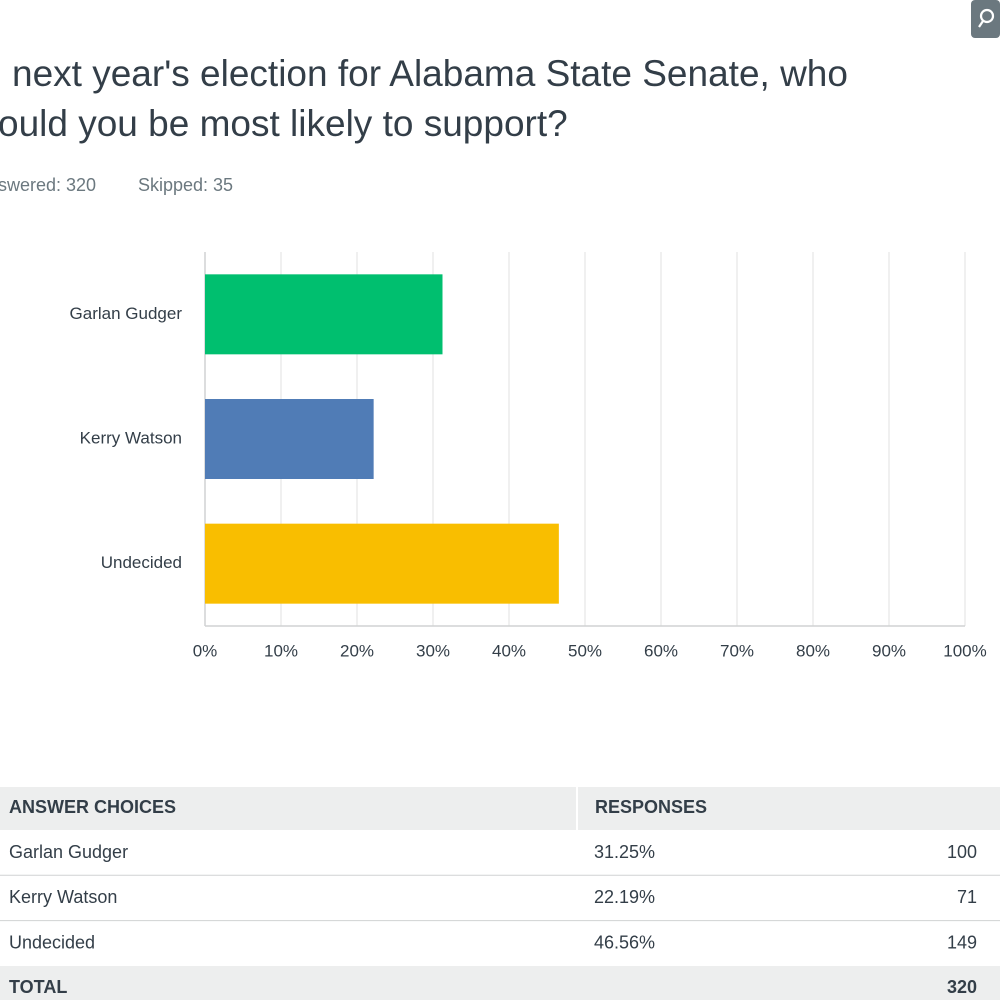 This screenshot has height=1000, width=1000. What do you see at coordinates (624, 852) in the screenshot?
I see `response-percent: 31.25%` at bounding box center [624, 852].